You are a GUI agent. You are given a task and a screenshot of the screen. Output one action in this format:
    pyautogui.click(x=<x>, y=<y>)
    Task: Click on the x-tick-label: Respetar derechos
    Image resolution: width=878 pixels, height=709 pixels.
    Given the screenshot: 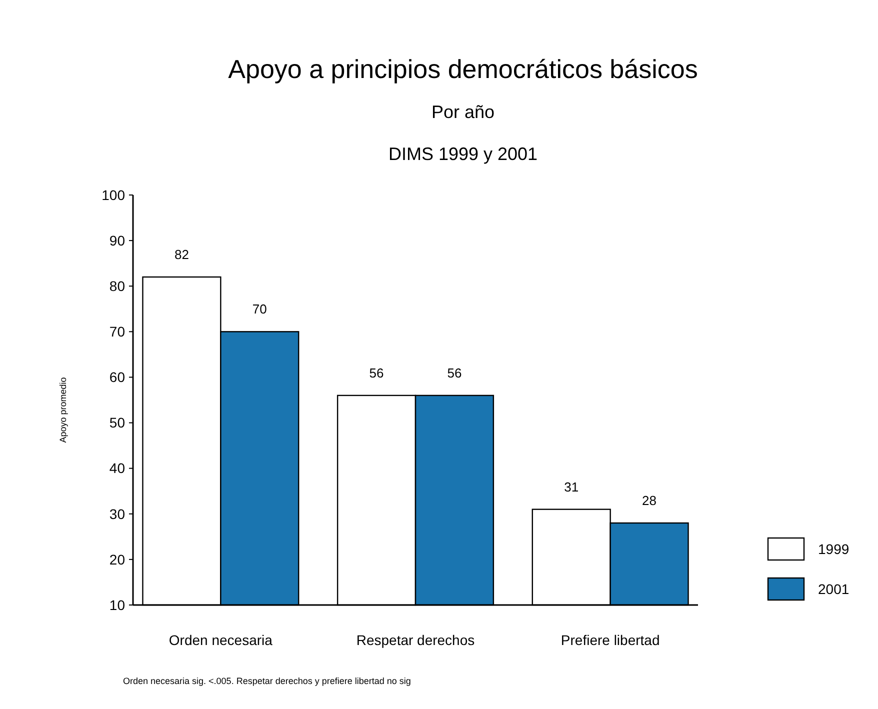 What is the action you would take?
    pyautogui.click(x=415, y=640)
    